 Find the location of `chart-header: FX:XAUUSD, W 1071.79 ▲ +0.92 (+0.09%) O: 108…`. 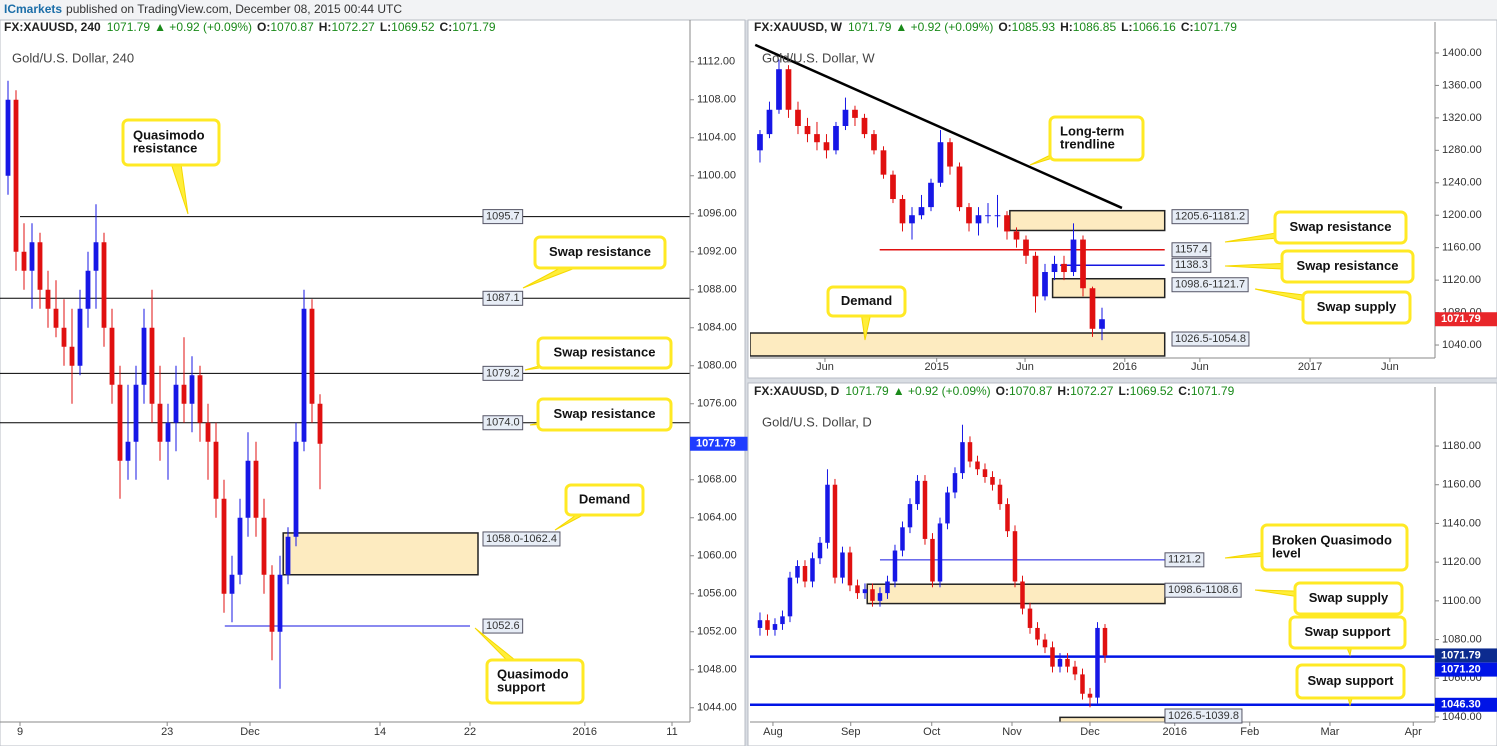

chart-header: FX:XAUUSD, W 1071.79 ▲ +0.92 (+0.09%) O: 108… is located at coordinates (995, 27).